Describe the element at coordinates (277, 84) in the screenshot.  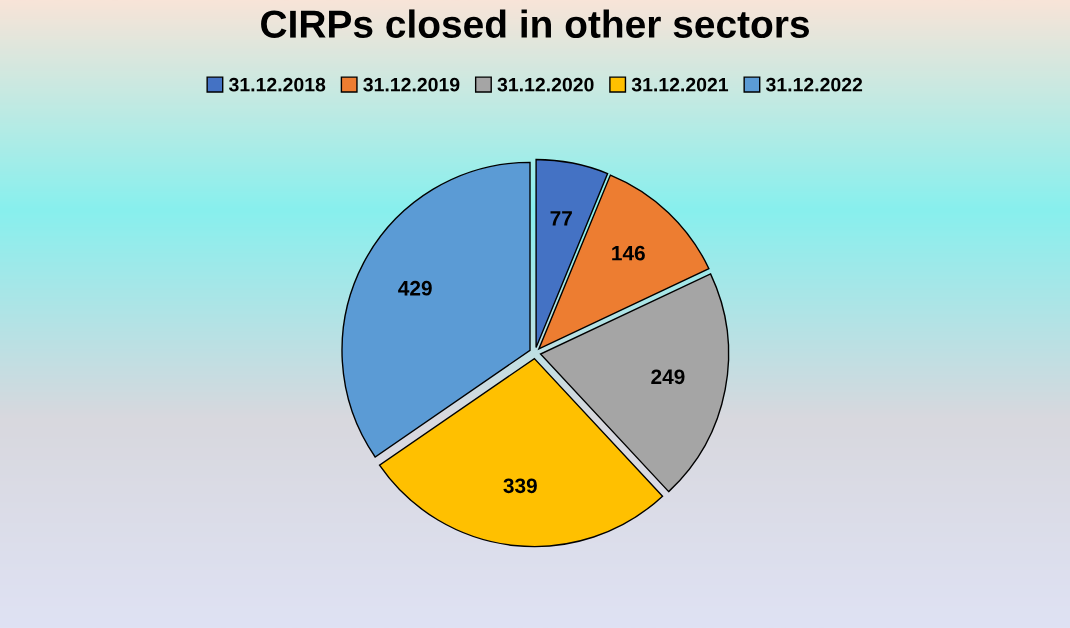
I see `legend-label: 31.12.2018` at that location.